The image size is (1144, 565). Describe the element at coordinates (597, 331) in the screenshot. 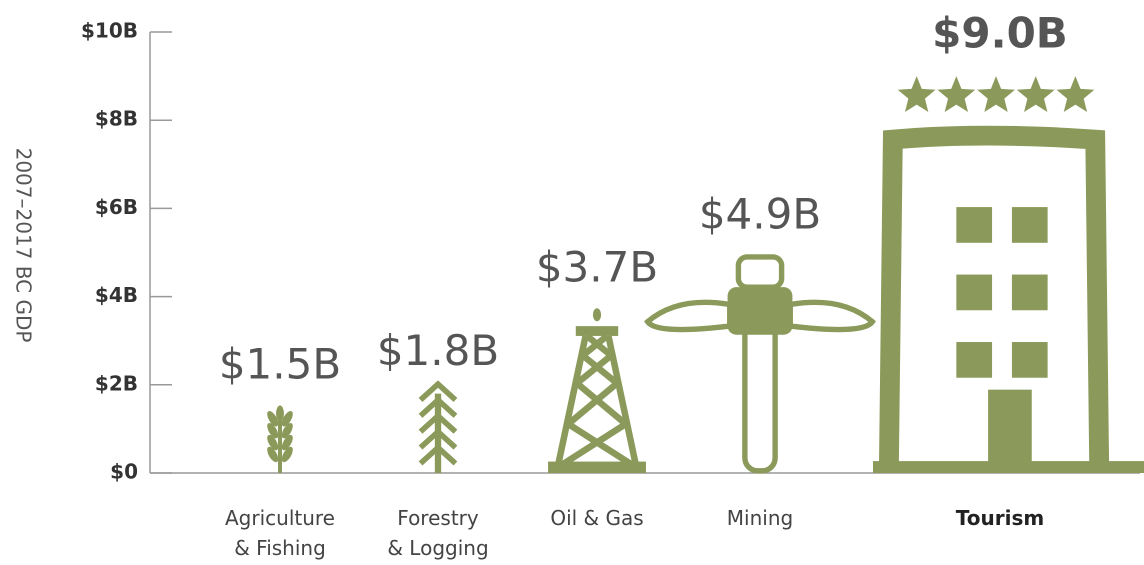

I see `cap` at that location.